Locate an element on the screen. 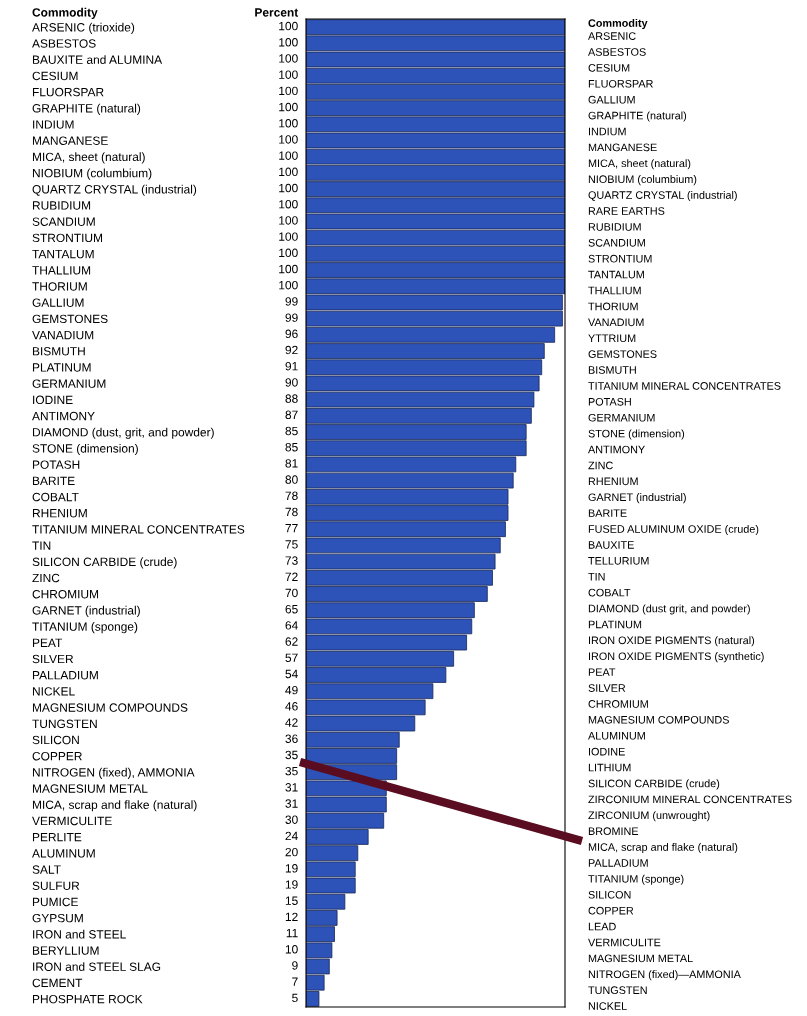  text: GARNET (industrial) is located at coordinates (637, 498).